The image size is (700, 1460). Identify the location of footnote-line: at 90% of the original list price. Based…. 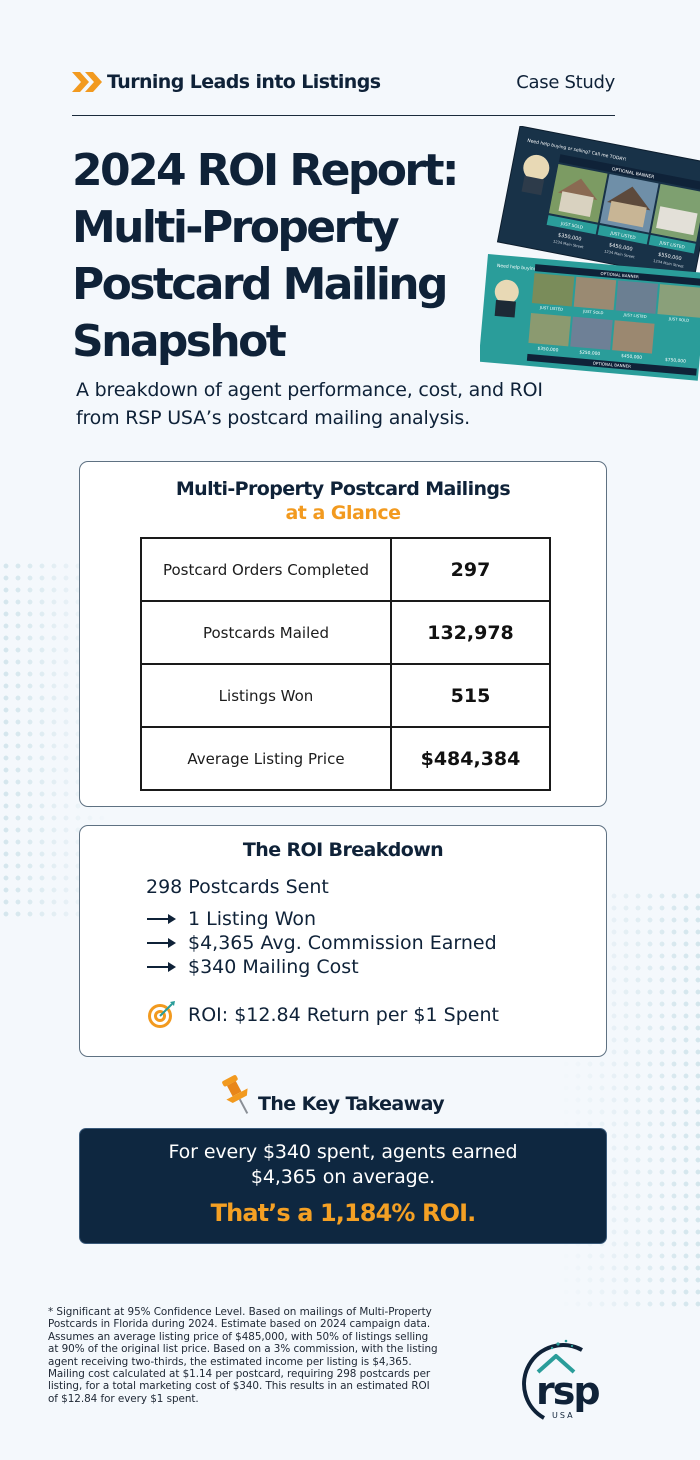
(243, 1349).